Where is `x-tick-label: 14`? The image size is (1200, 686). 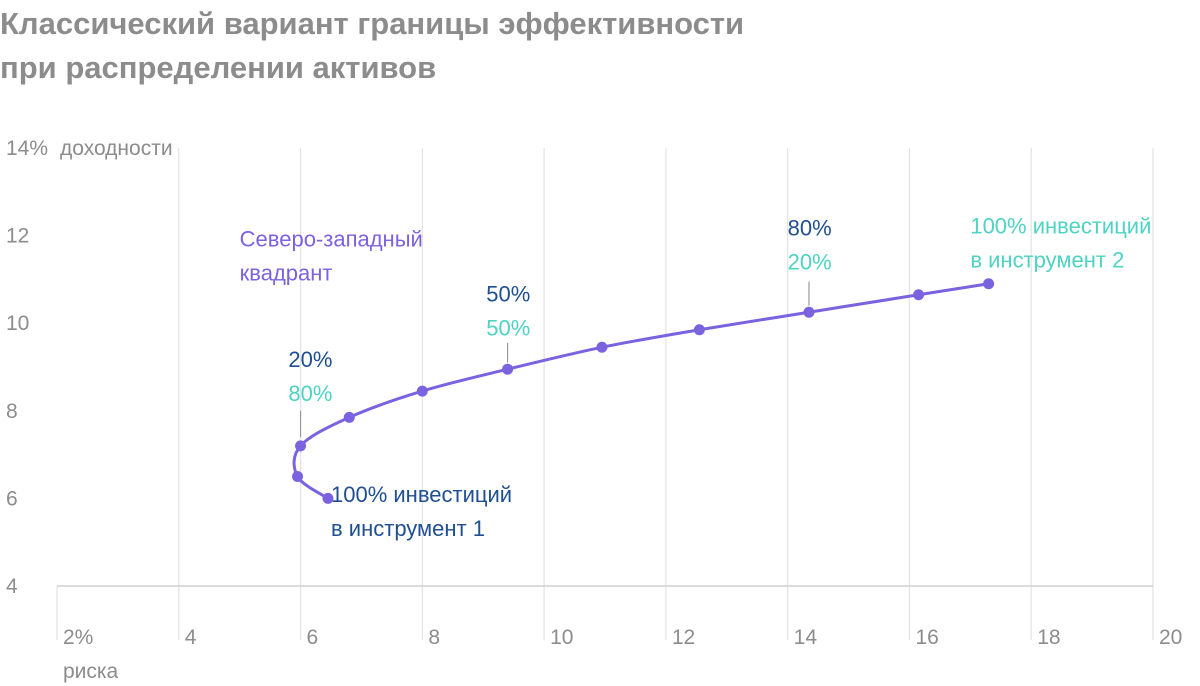
x-tick-label: 14 is located at coordinates (806, 637).